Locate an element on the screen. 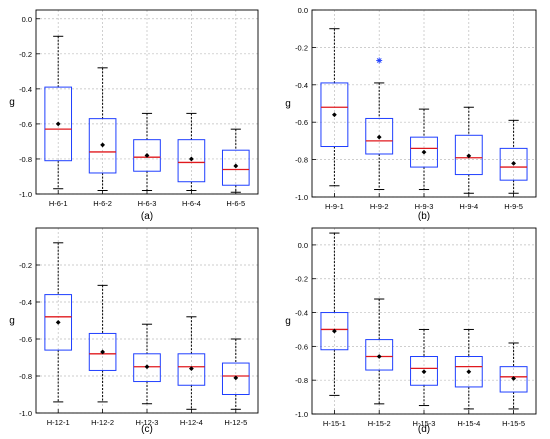 This screenshot has width=550, height=439. x-tick-label: H-9-4 is located at coordinates (468, 206).